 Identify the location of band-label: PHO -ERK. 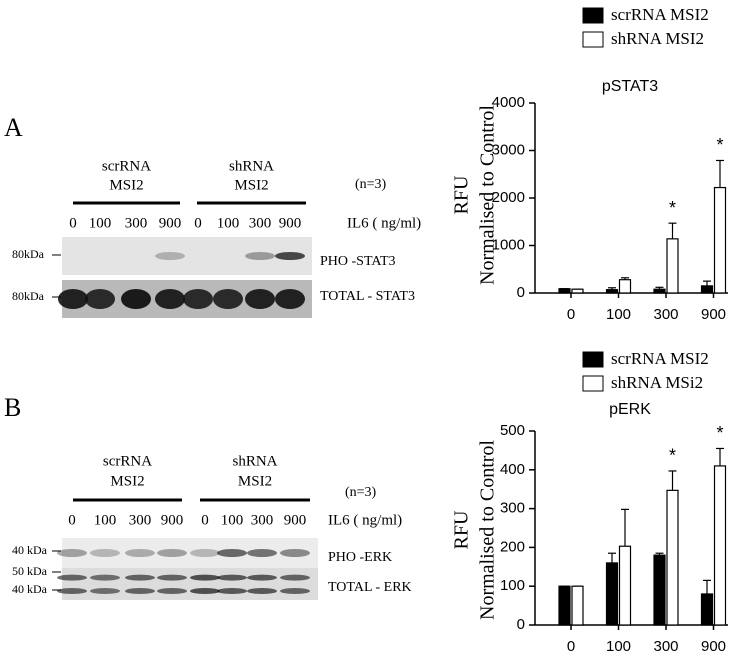
(360, 557).